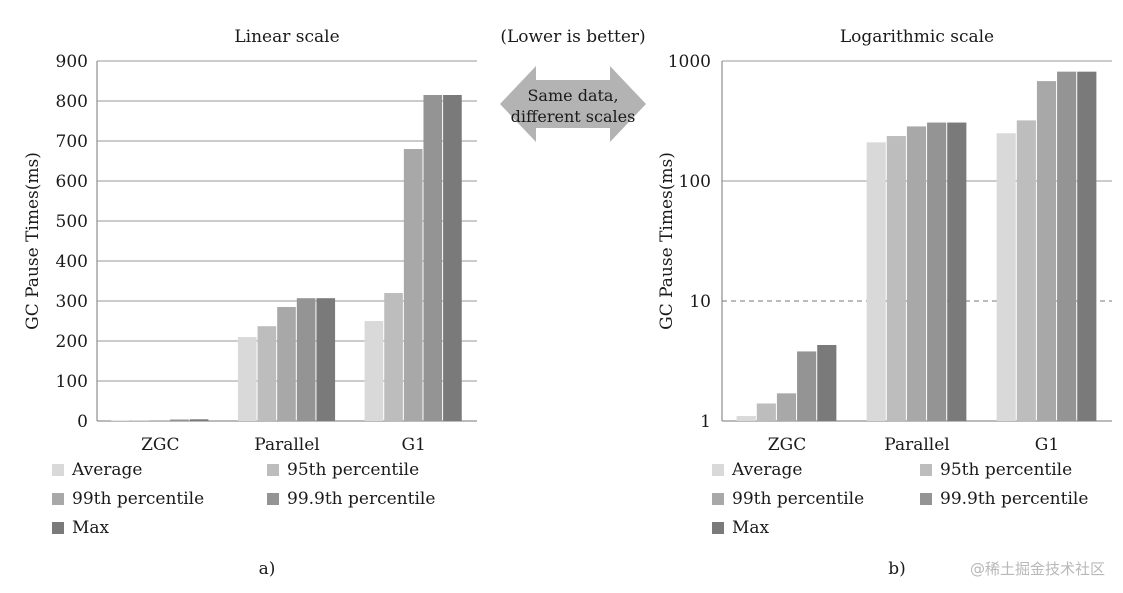 The height and width of the screenshot is (593, 1123). What do you see at coordinates (72, 102) in the screenshot?
I see `y-tick-label: 800` at bounding box center [72, 102].